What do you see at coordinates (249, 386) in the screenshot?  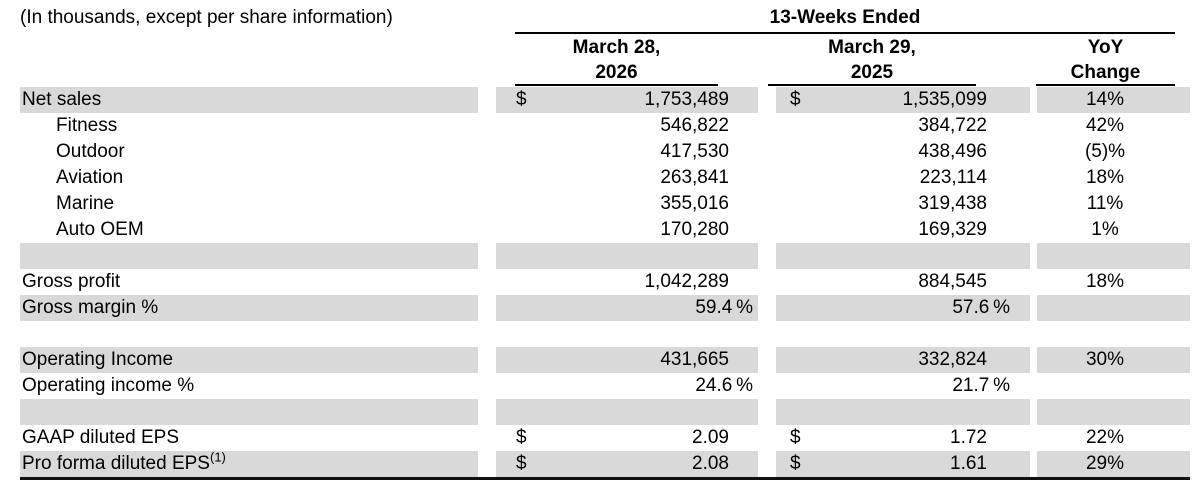 I see `row-label: Operating income %` at bounding box center [249, 386].